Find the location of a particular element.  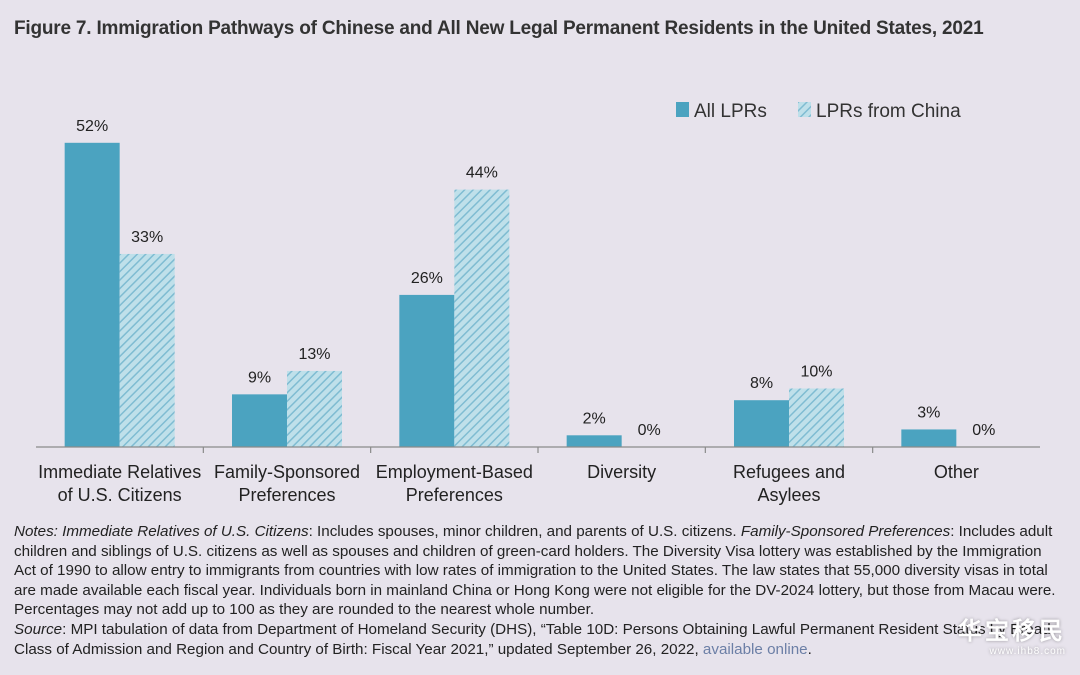

watermark-url: www.ihb8.com is located at coordinates (1027, 651).